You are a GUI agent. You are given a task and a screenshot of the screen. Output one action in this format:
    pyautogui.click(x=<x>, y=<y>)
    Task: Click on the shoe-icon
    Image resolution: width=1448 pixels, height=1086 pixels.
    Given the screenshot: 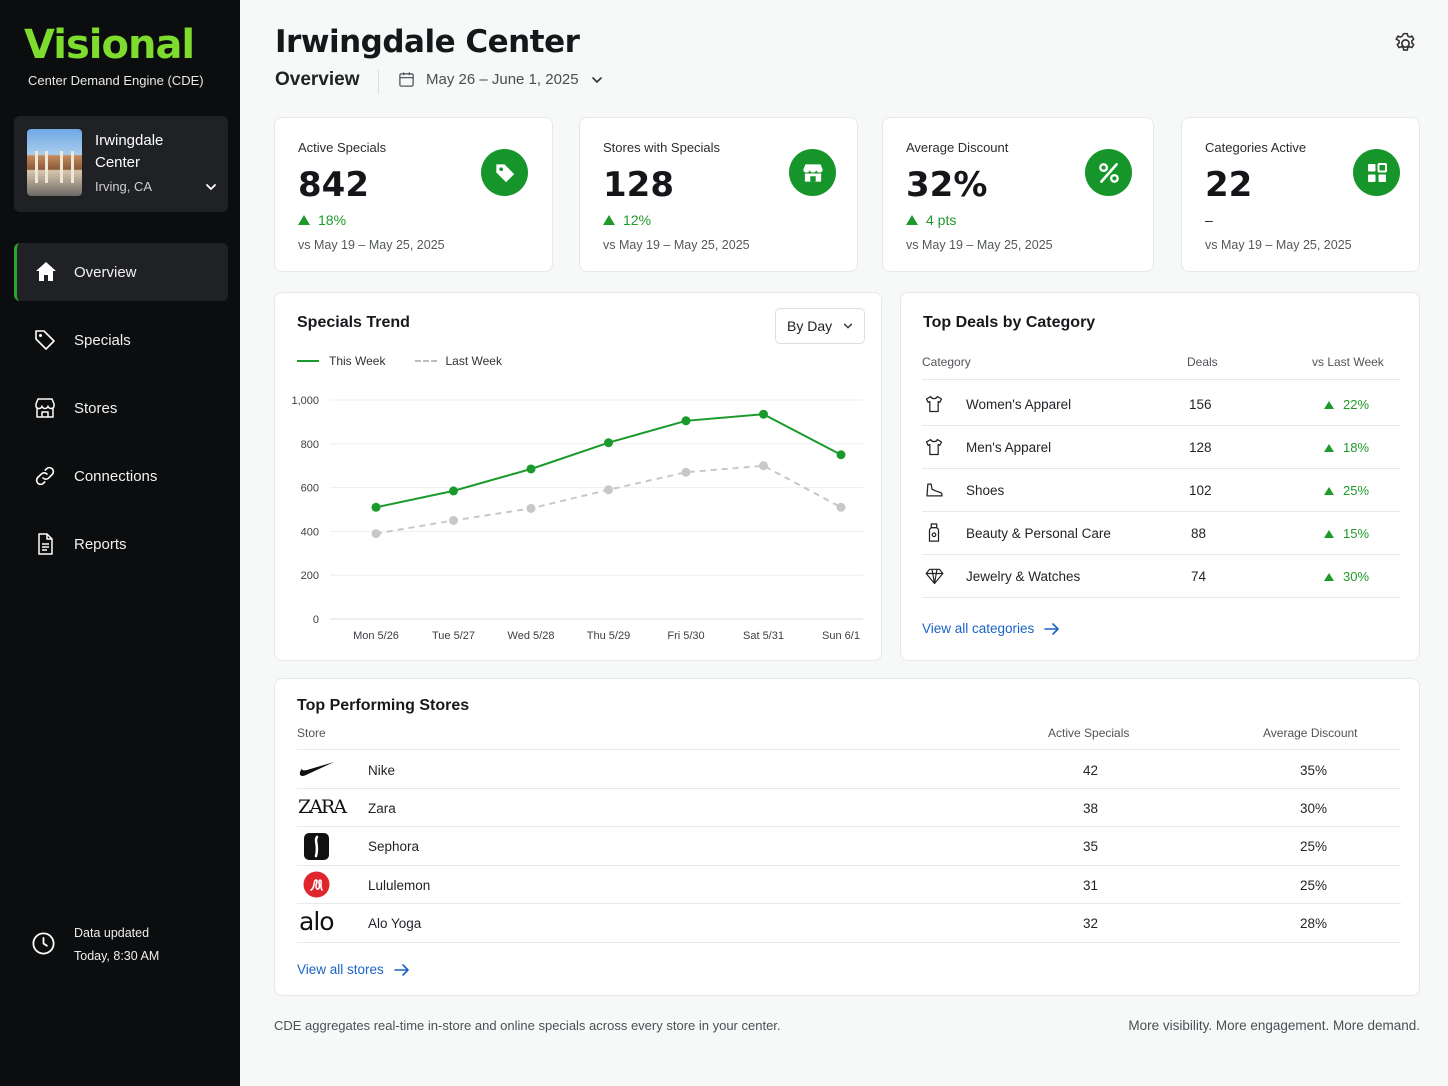 What is the action you would take?
    pyautogui.click(x=934, y=490)
    